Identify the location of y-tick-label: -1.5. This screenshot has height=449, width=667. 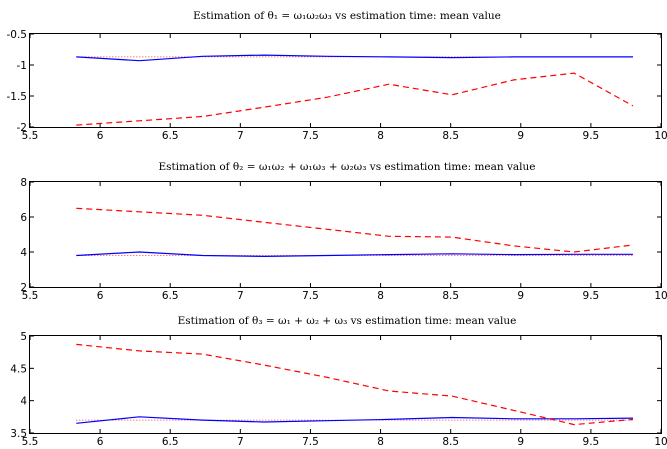
(17, 97).